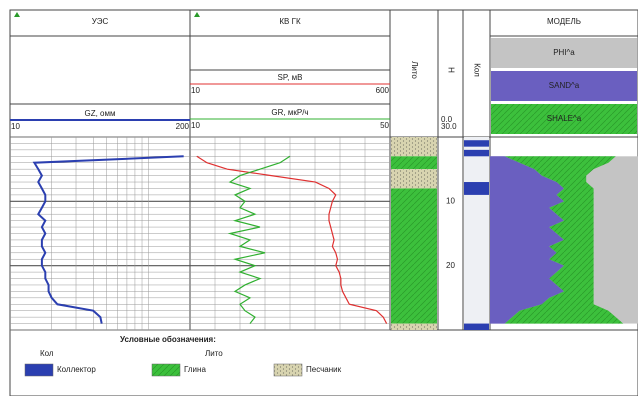 The height and width of the screenshot is (396, 638). Describe the element at coordinates (449, 126) in the screenshot. I see `depth-range: 30.0` at that location.